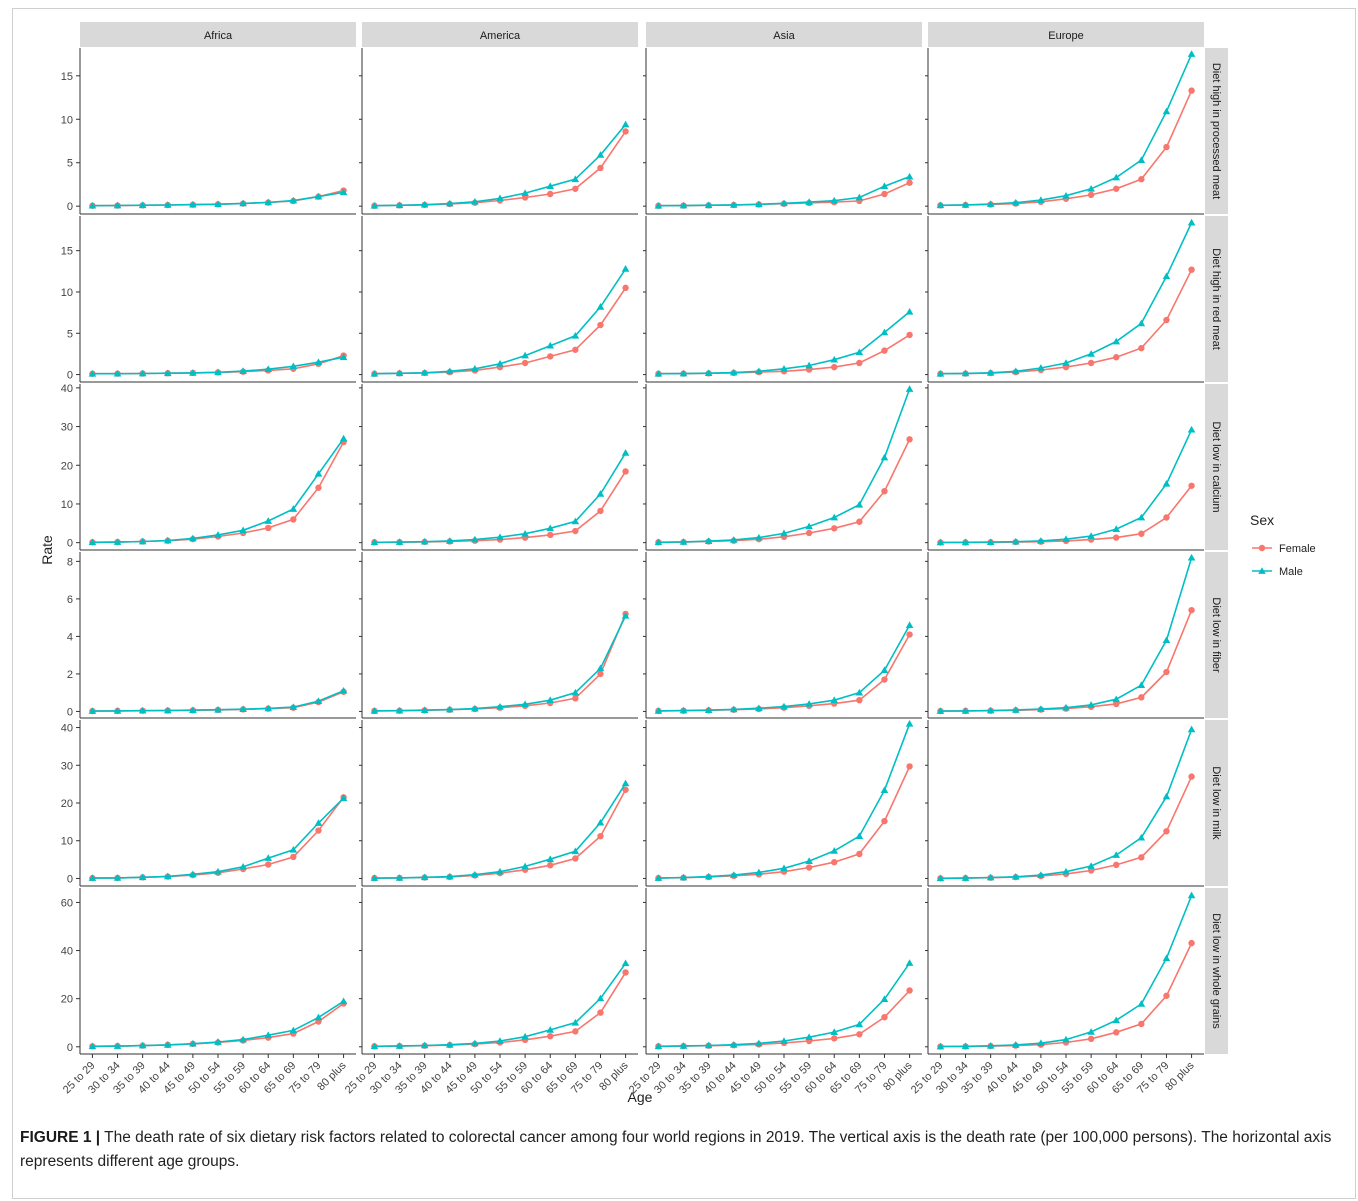  I want to click on panel-europe-diet-high-in-red-meat, so click(1064, 299).